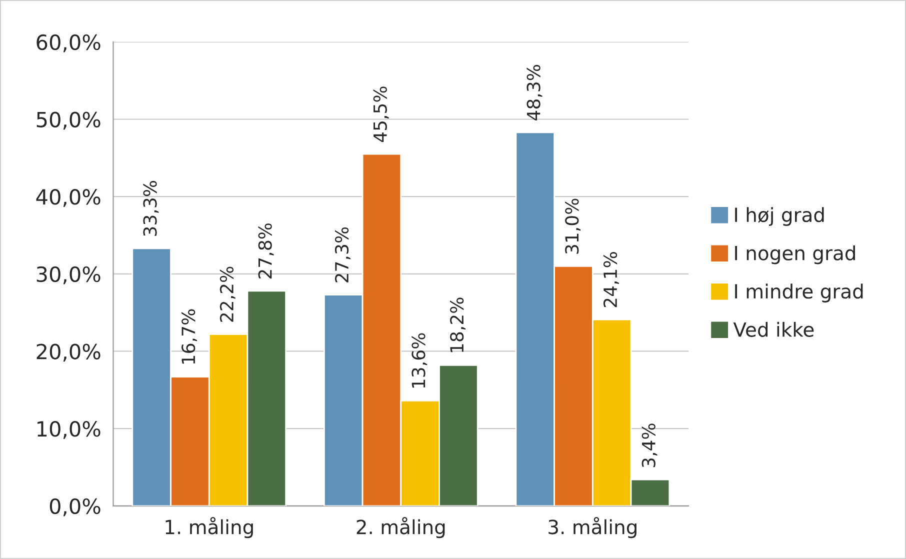  Describe the element at coordinates (190, 336) in the screenshot. I see `data-label: 16,7%` at that location.